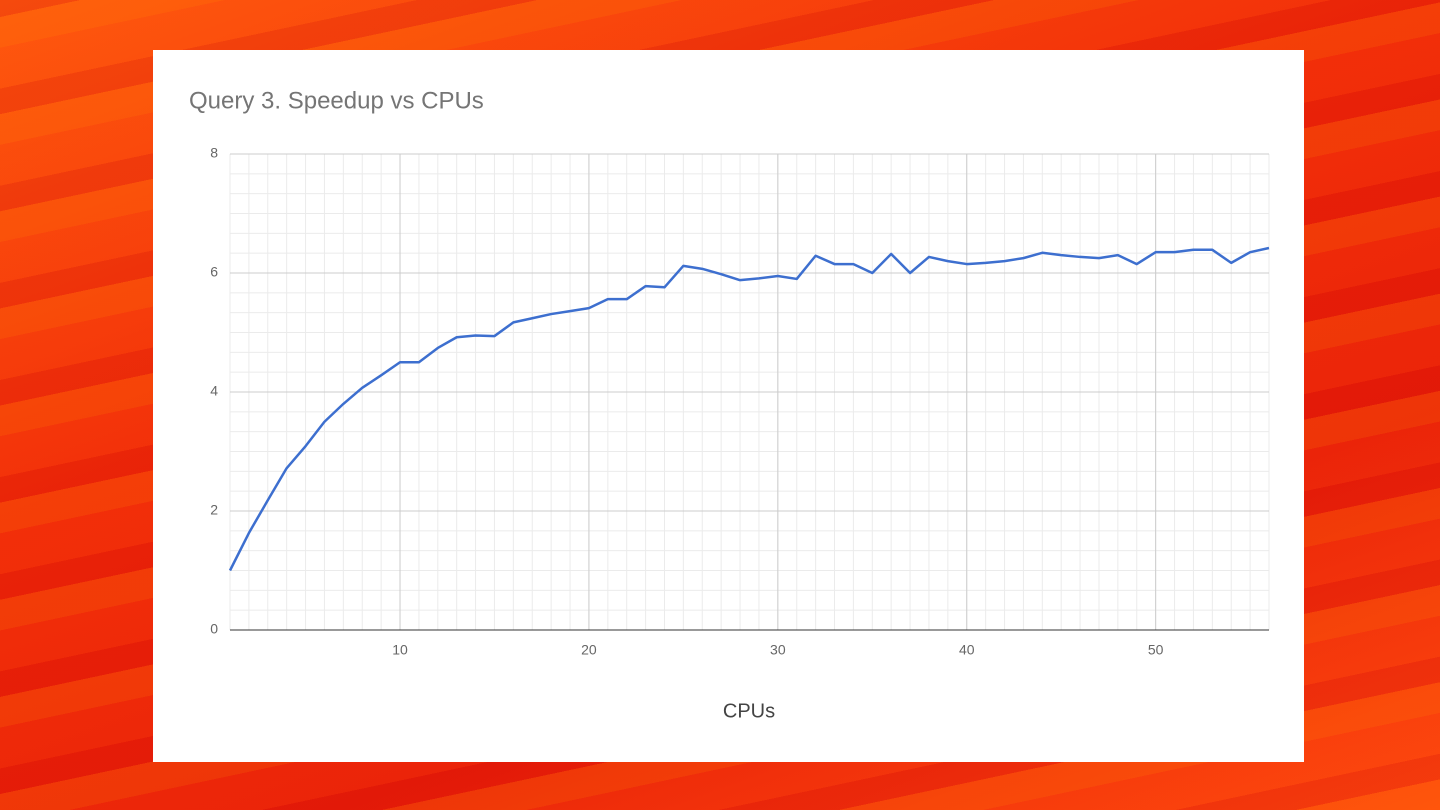 Image resolution: width=1440 pixels, height=810 pixels. What do you see at coordinates (214, 272) in the screenshot?
I see `y-tick-label: 6` at bounding box center [214, 272].